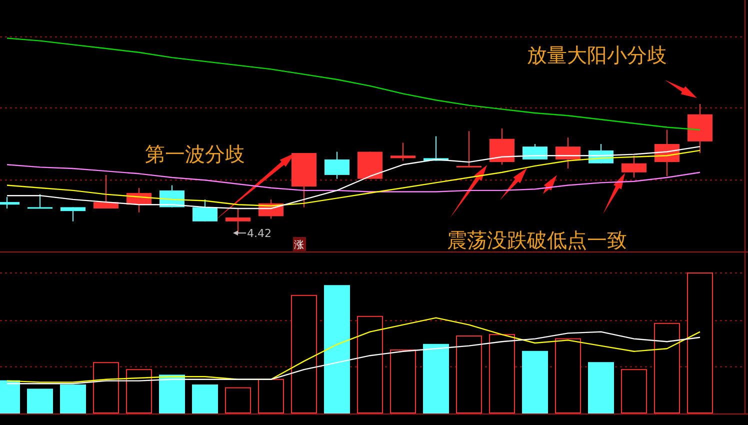 The image size is (748, 425). I want to click on text: 涨, so click(299, 245).